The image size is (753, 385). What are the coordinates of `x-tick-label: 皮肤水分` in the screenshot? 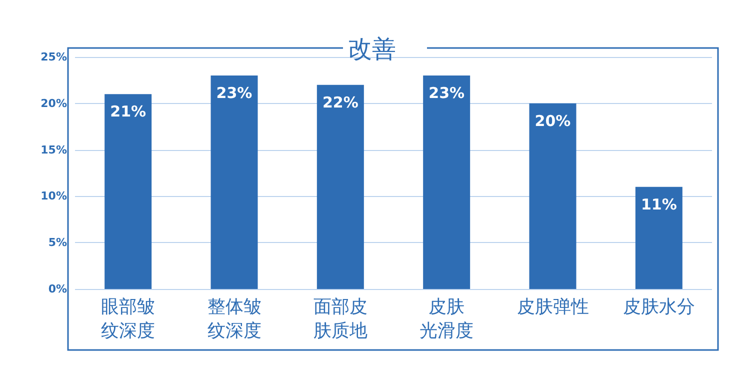 It's located at (658, 307).